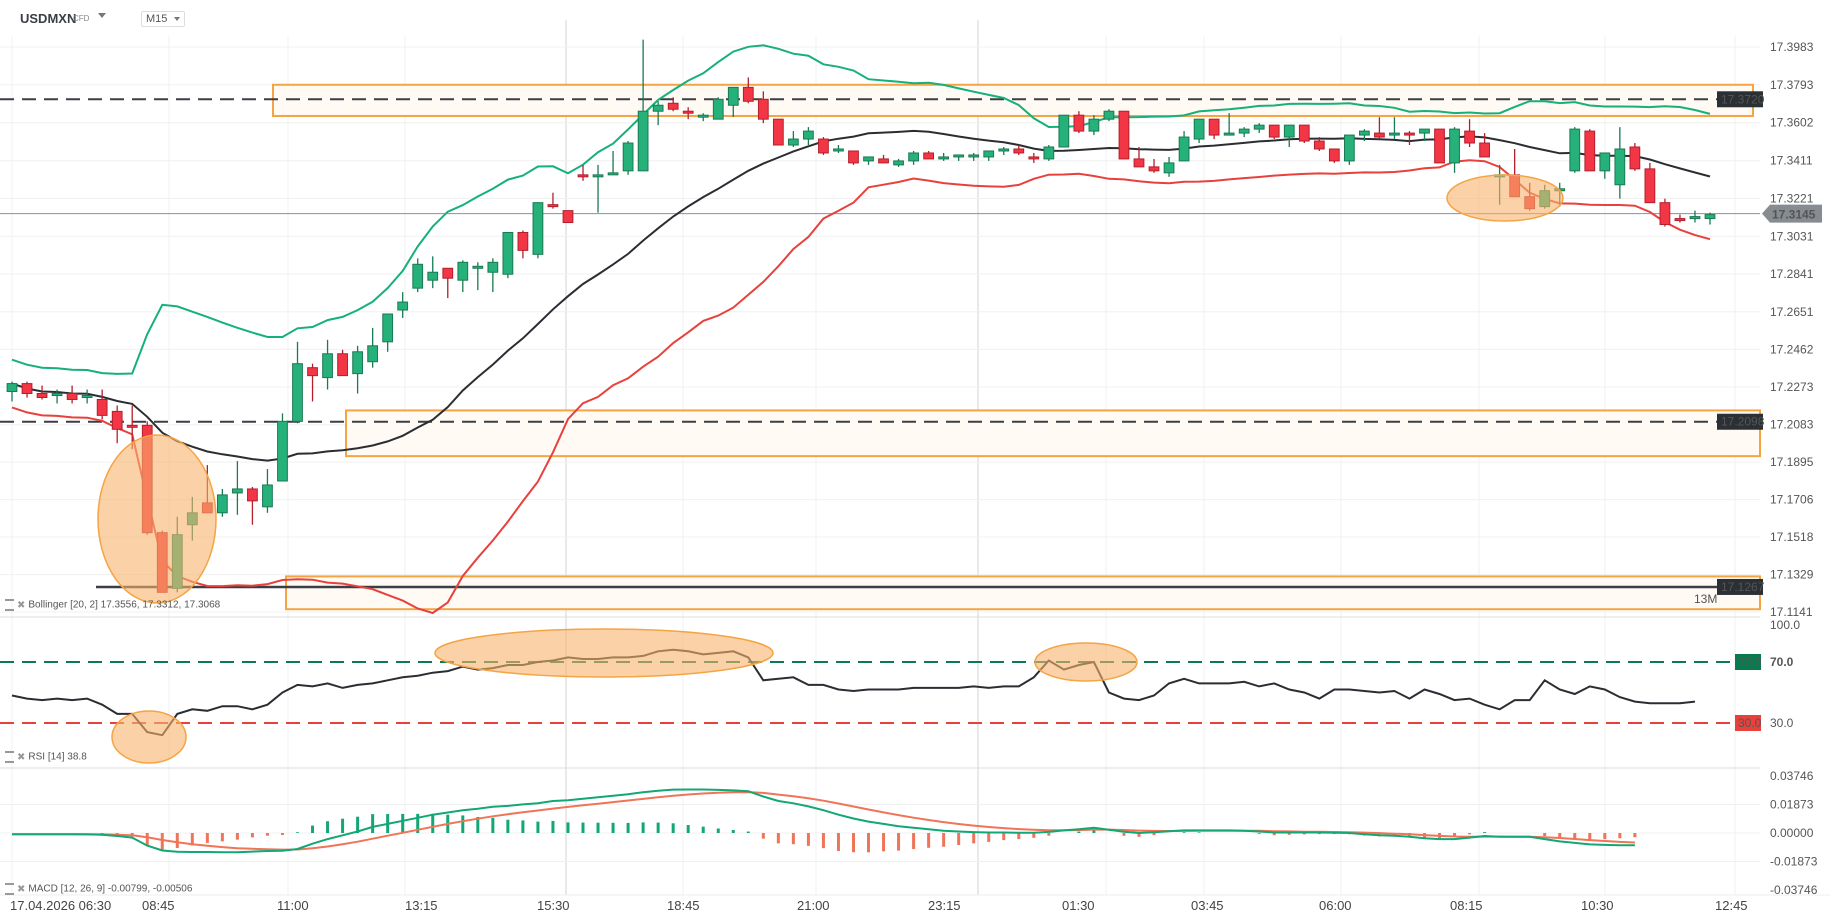  I want to click on price-zone-rectangle, so click(1023, 593).